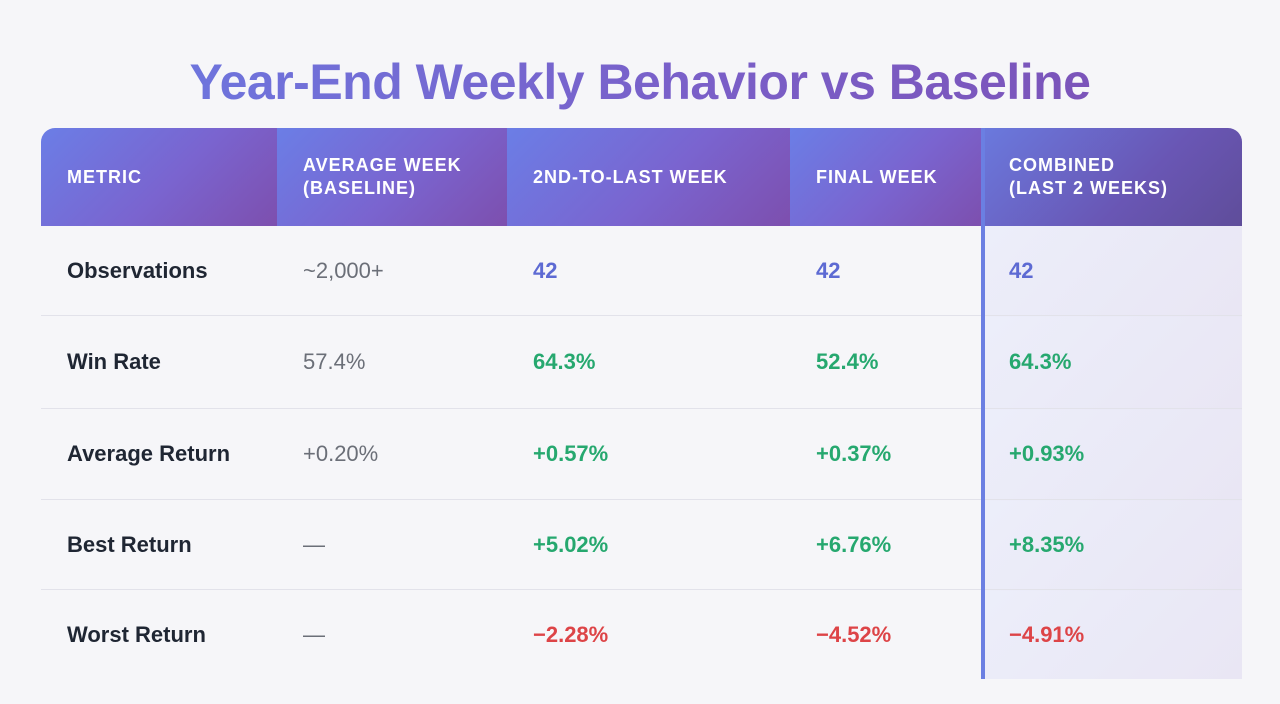  Describe the element at coordinates (1111, 544) in the screenshot. I see `combined-cell: +8.35%` at that location.